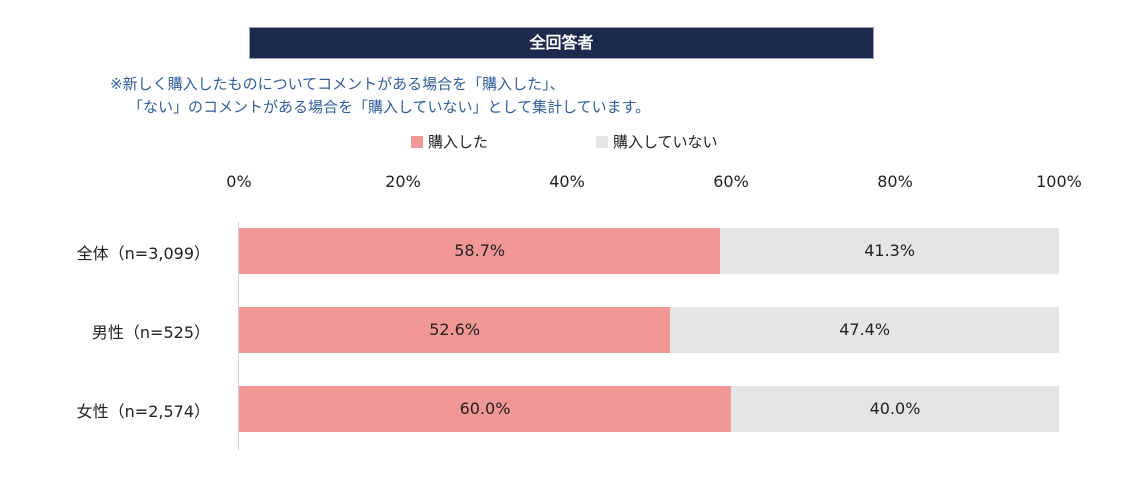  What do you see at coordinates (143, 411) in the screenshot?
I see `category-label: 女性（n=2,574）` at bounding box center [143, 411].